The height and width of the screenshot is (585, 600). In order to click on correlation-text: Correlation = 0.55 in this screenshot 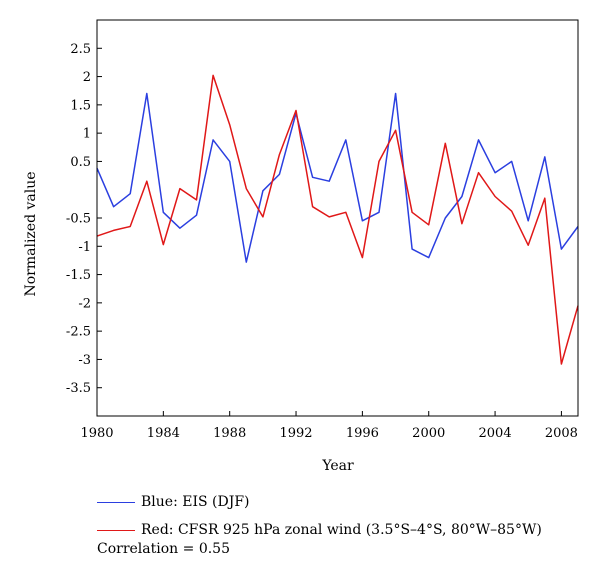, I will do `click(163, 549)`.